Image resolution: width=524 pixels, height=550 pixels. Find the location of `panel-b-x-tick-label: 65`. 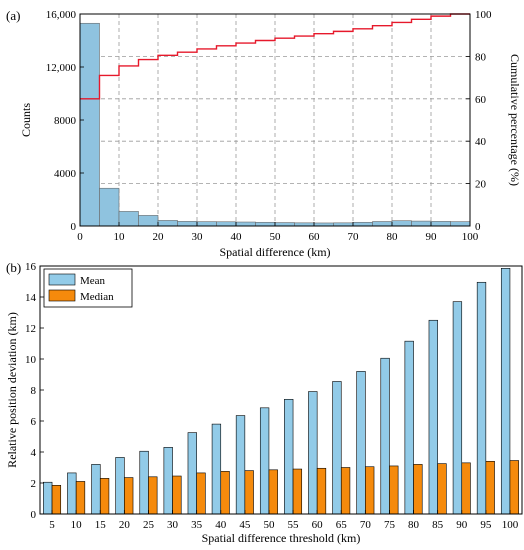

panel-b-x-tick-label: 65 is located at coordinates (342, 525).